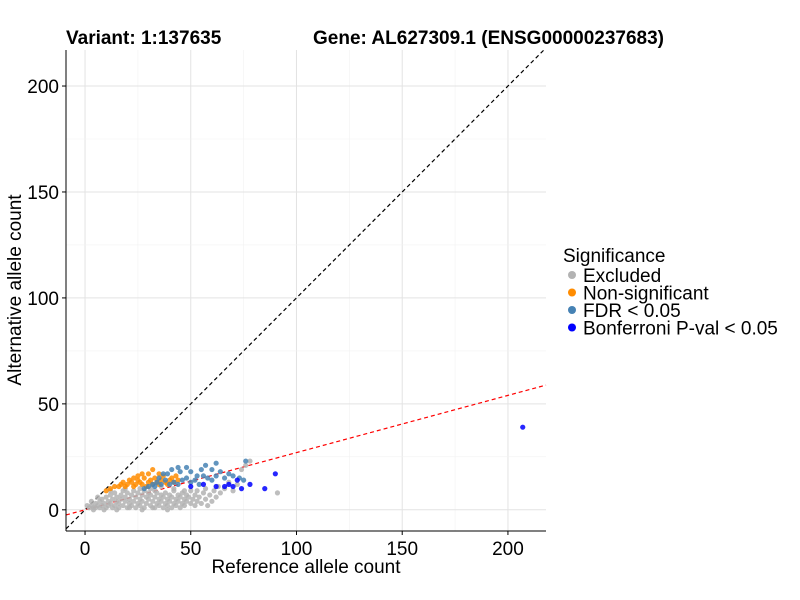 This screenshot has height=600, width=800. I want to click on legend-label: Excluded, so click(622, 276).